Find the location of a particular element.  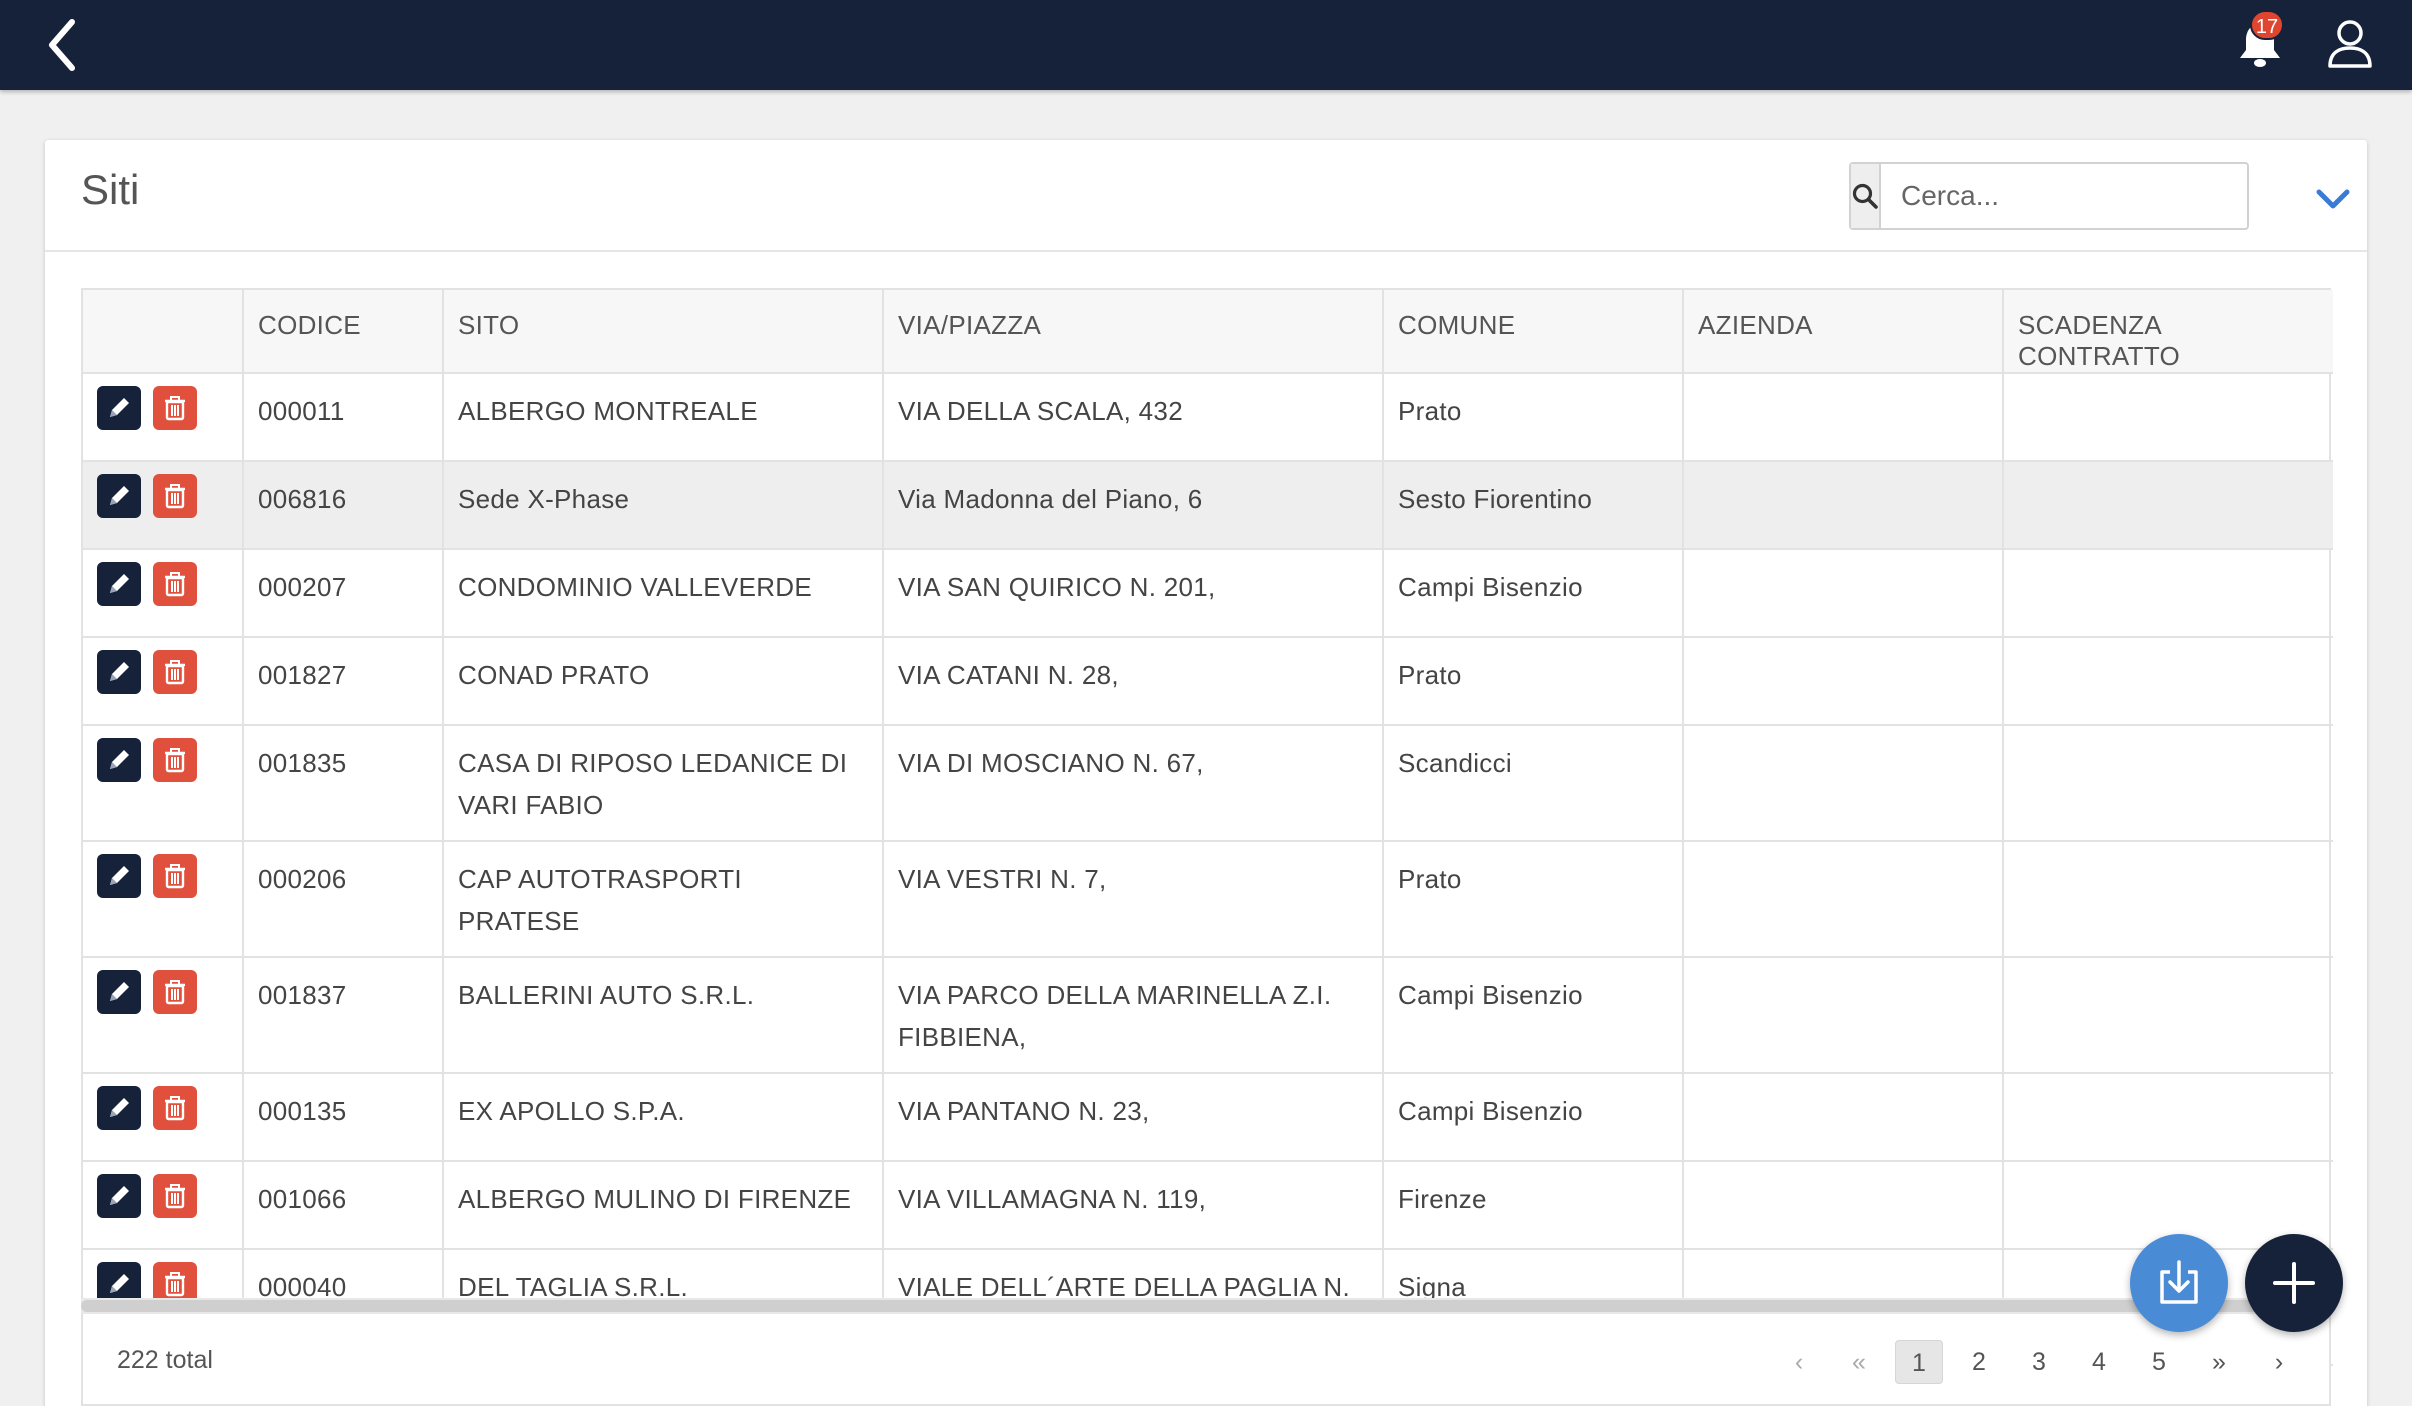

column-header-comune: COMUNE is located at coordinates (1533, 332).